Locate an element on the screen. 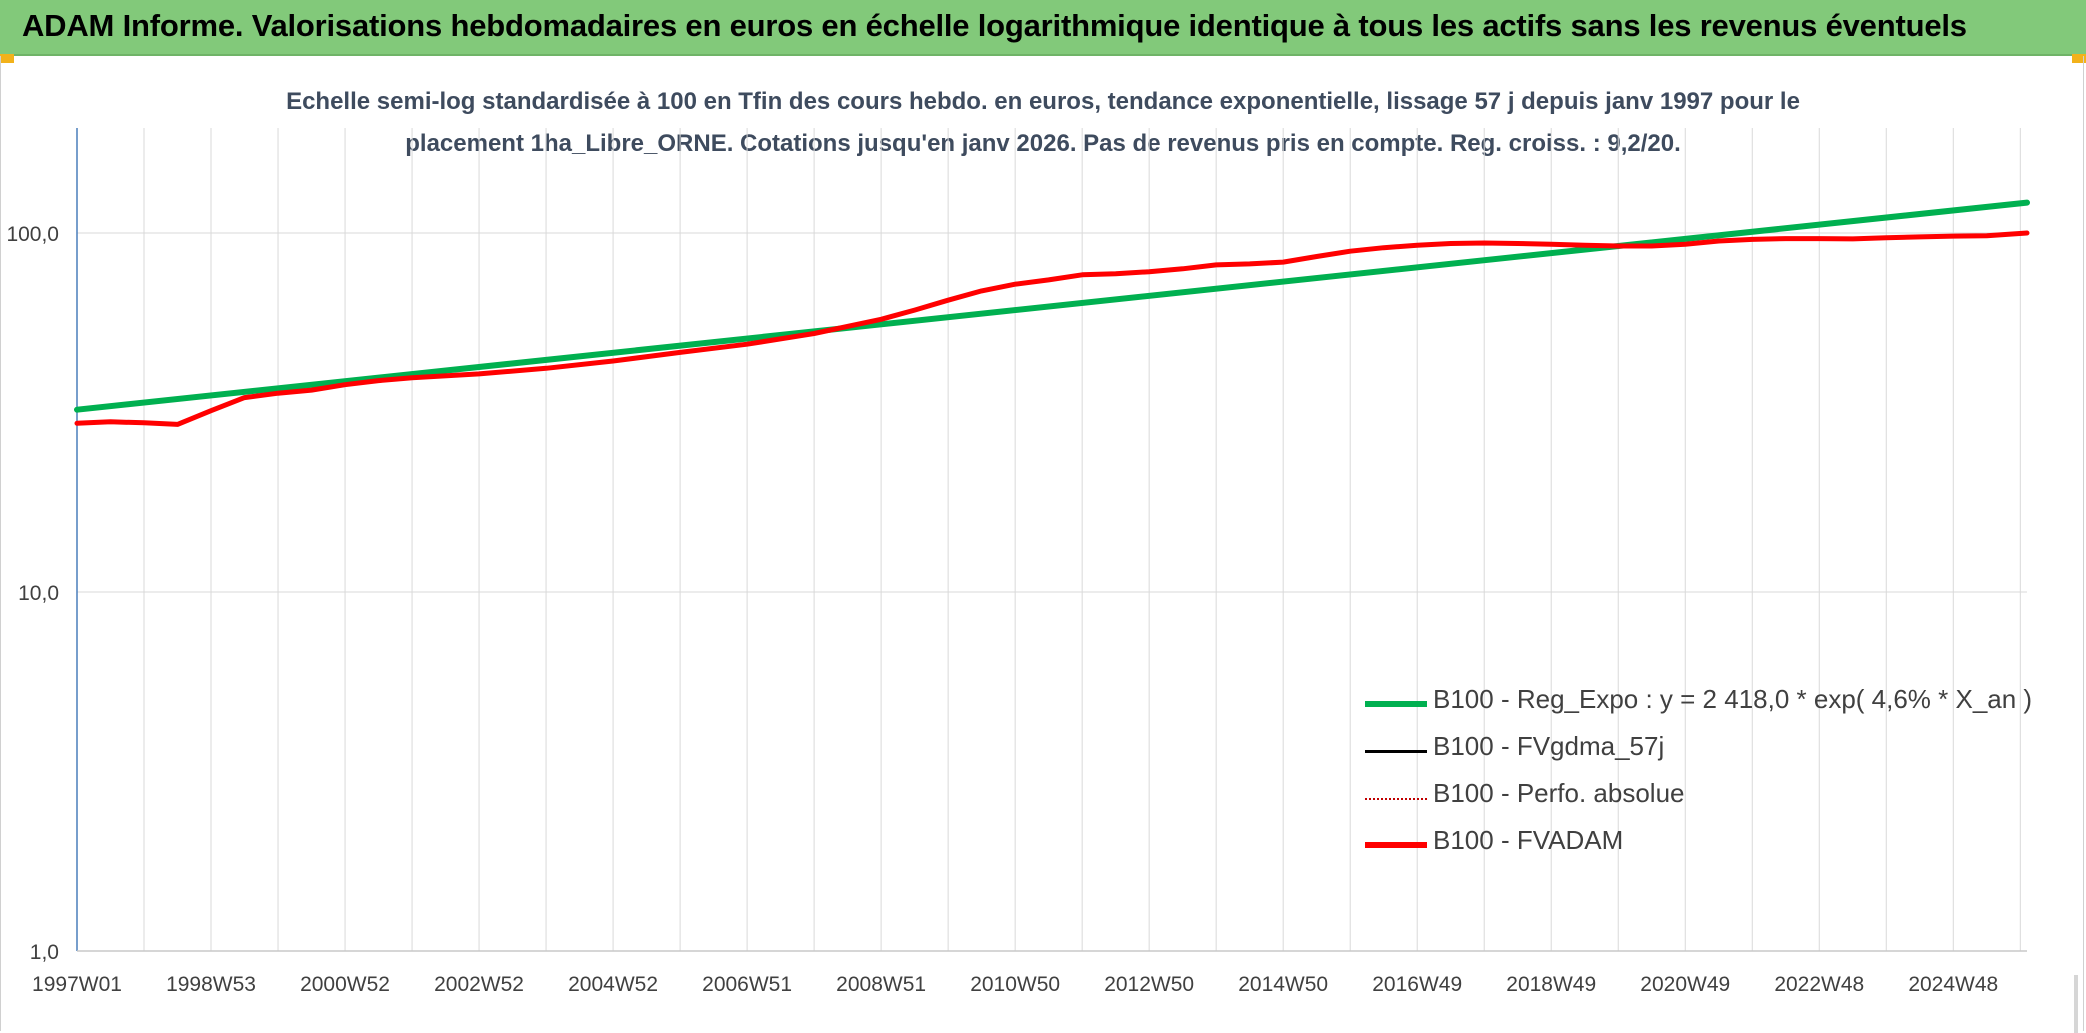 This screenshot has height=1033, width=2086. x-tick-label: 2016W49 is located at coordinates (1417, 984).